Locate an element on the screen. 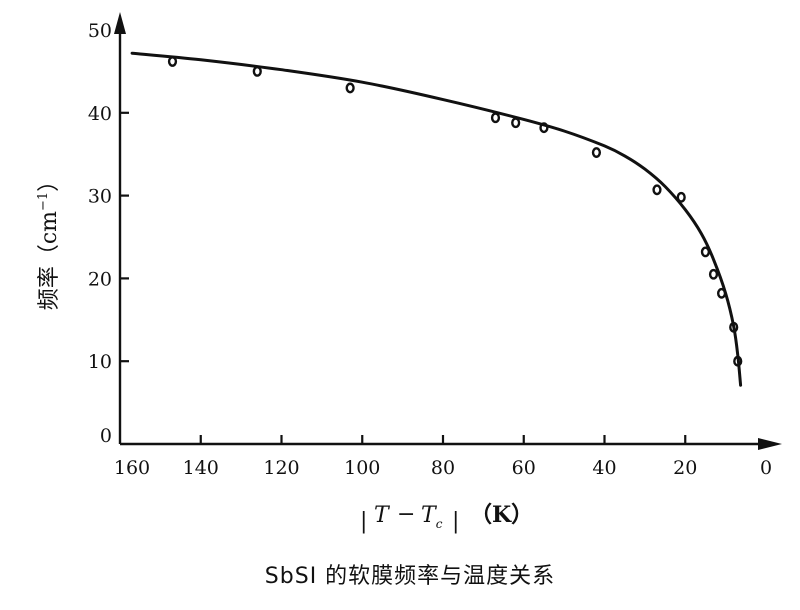  x-title-abs-close: | is located at coordinates (455, 521).